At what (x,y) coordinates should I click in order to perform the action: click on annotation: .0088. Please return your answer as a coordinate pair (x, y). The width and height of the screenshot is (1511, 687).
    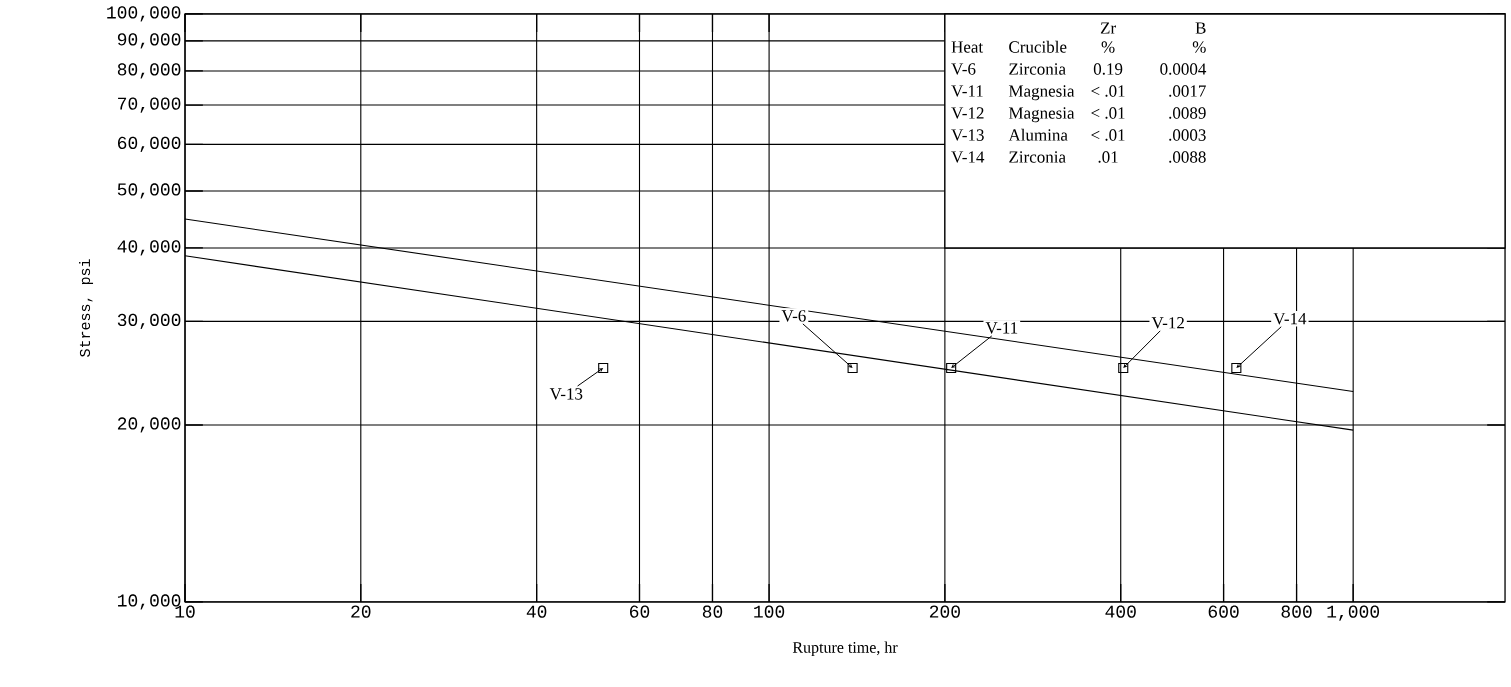
    Looking at the image, I should click on (1187, 157).